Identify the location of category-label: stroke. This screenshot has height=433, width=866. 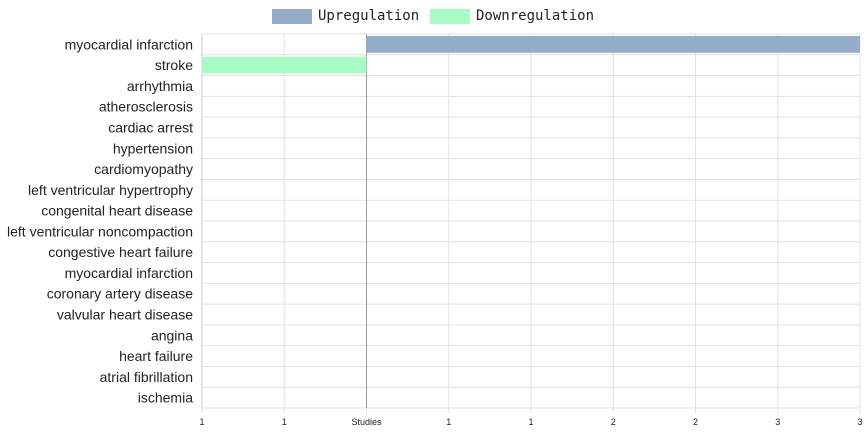
(174, 65).